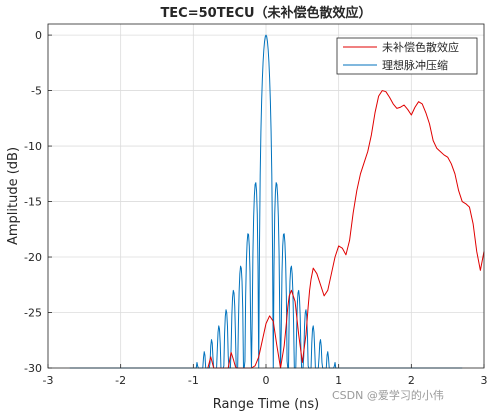 This screenshot has width=491, height=412. Describe the element at coordinates (411, 380) in the screenshot. I see `x-tick-label-5: 2` at that location.